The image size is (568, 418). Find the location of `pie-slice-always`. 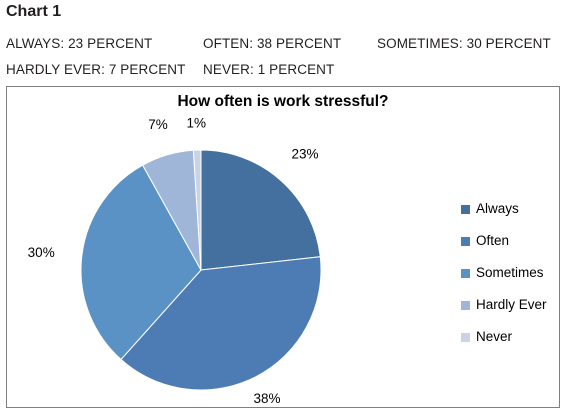

pie-slice-always is located at coordinates (260, 210).